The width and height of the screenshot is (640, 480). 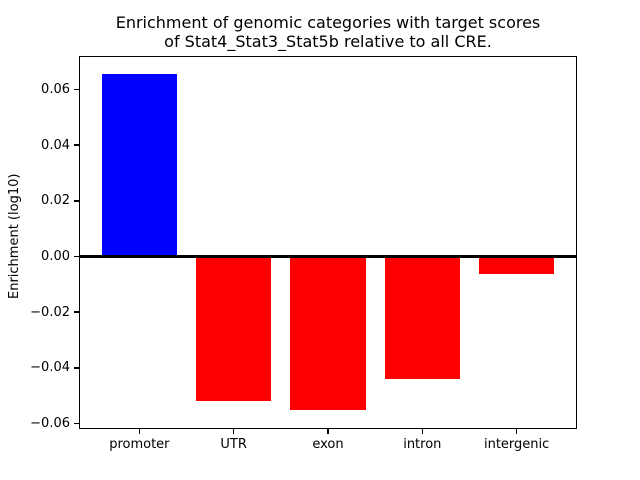 I want to click on y-tick-label: −0.06, so click(x=50, y=423).